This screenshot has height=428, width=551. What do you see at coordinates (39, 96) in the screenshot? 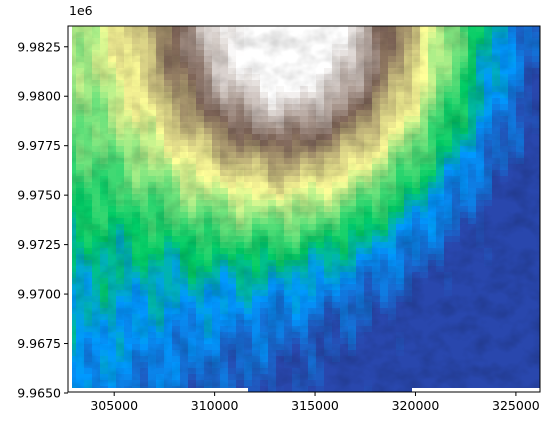
I see `y-tick-label: 9.9800` at bounding box center [39, 96].